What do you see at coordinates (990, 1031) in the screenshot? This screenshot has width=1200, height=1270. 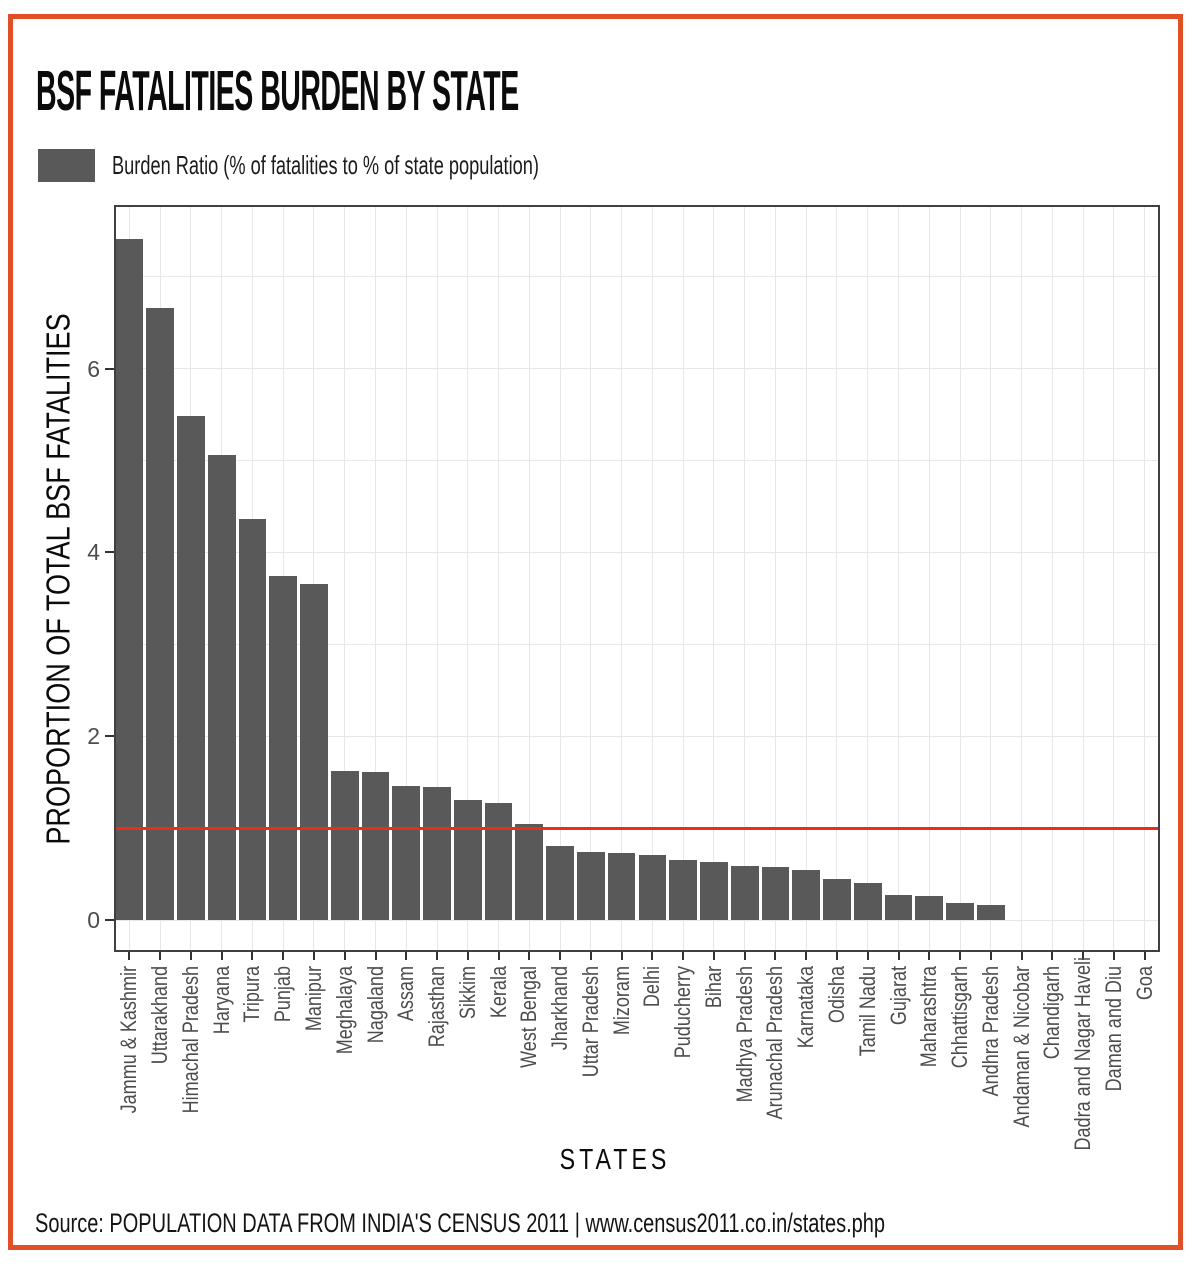 I see `x-tick-label: Andhra Pradesh` at bounding box center [990, 1031].